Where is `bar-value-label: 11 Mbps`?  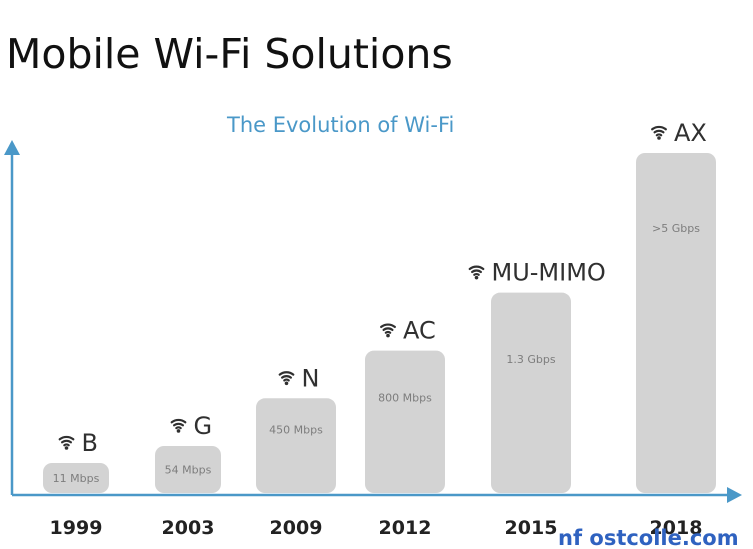 bar-value-label: 11 Mbps is located at coordinates (76, 478).